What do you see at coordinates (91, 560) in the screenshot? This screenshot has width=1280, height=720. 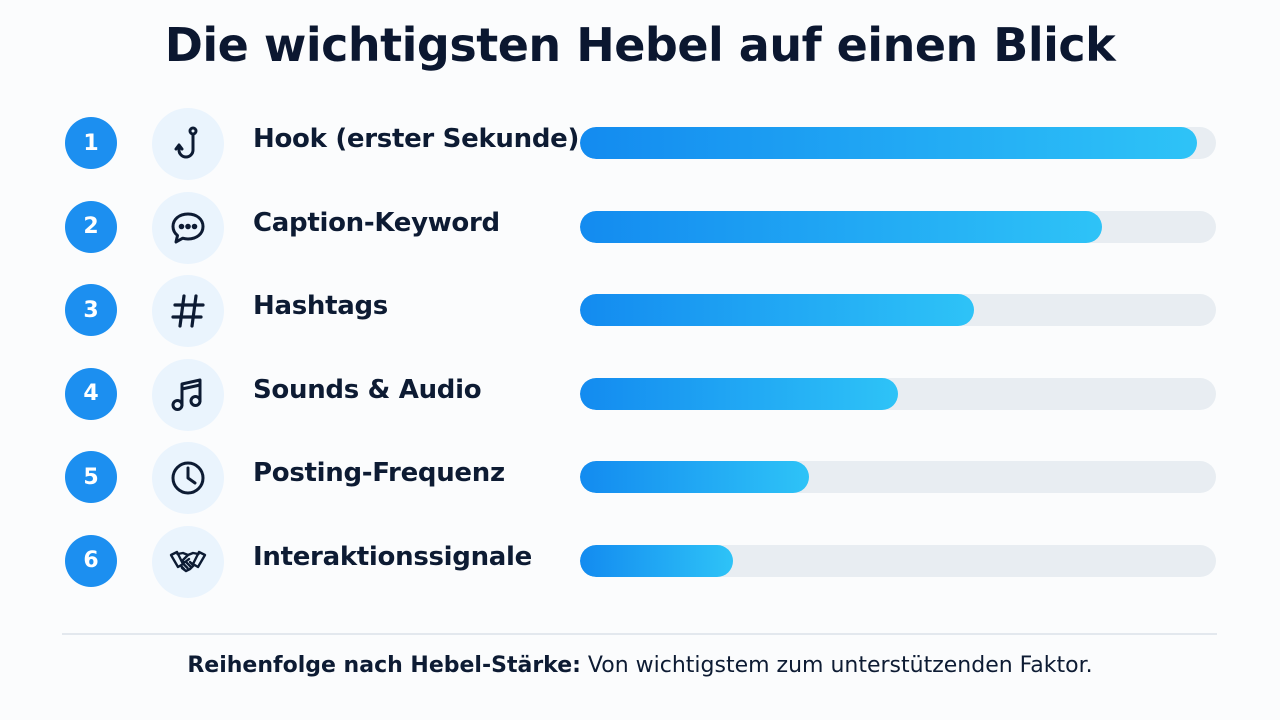 I see `rank-badge: 6` at bounding box center [91, 560].